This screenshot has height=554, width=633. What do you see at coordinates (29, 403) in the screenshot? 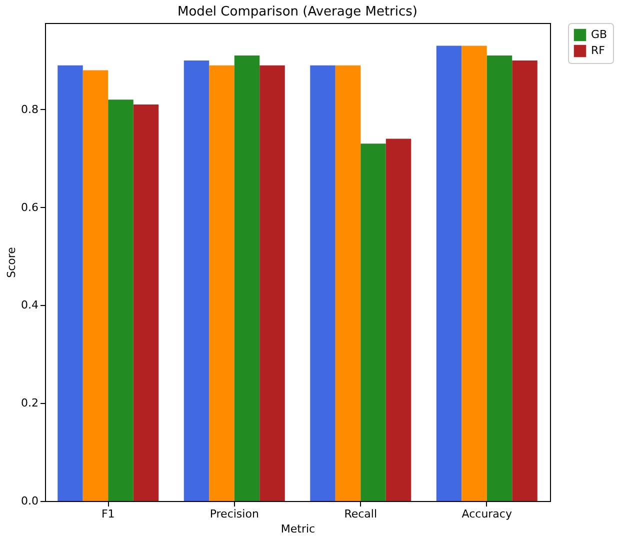
I see `y-tick-label: 0.2` at bounding box center [29, 403].